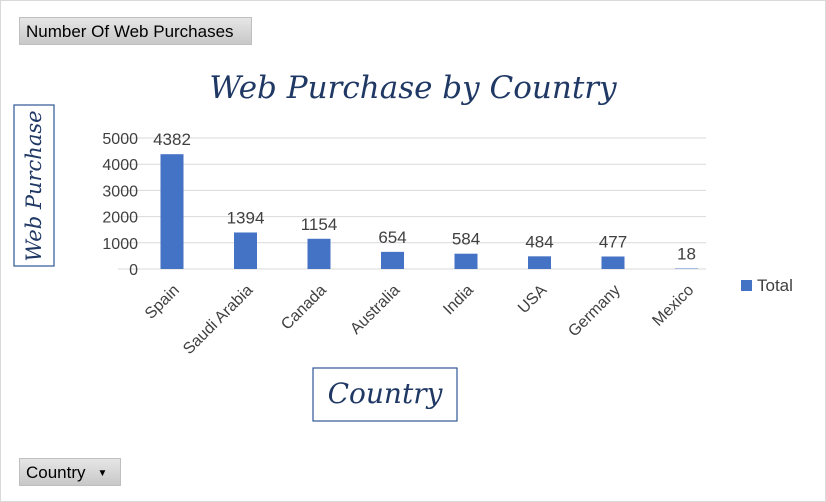  What do you see at coordinates (120, 205) in the screenshot?
I see `y-axis-ticks: 0 1000 2000 3000 4000 5000` at bounding box center [120, 205].